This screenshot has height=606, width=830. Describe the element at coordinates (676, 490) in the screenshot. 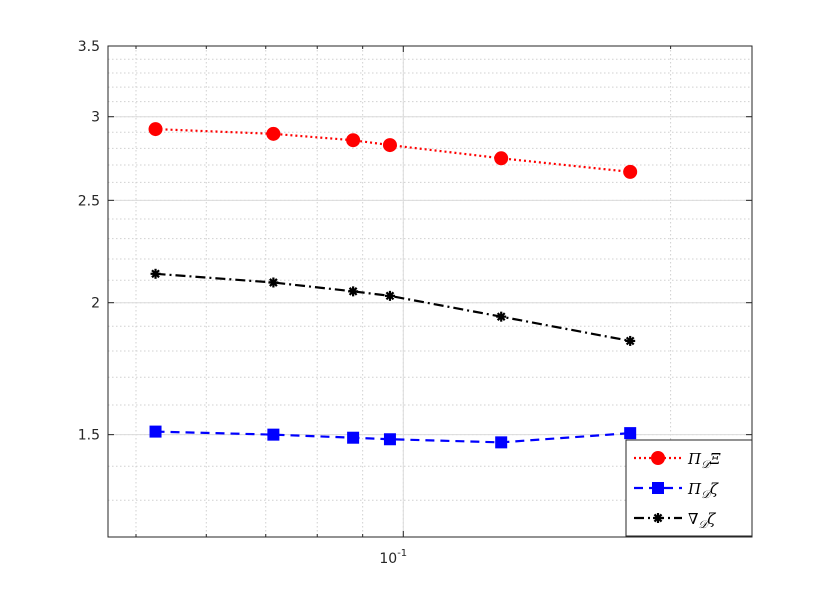

I see `legend-entry: Π𝒟ζ` at that location.